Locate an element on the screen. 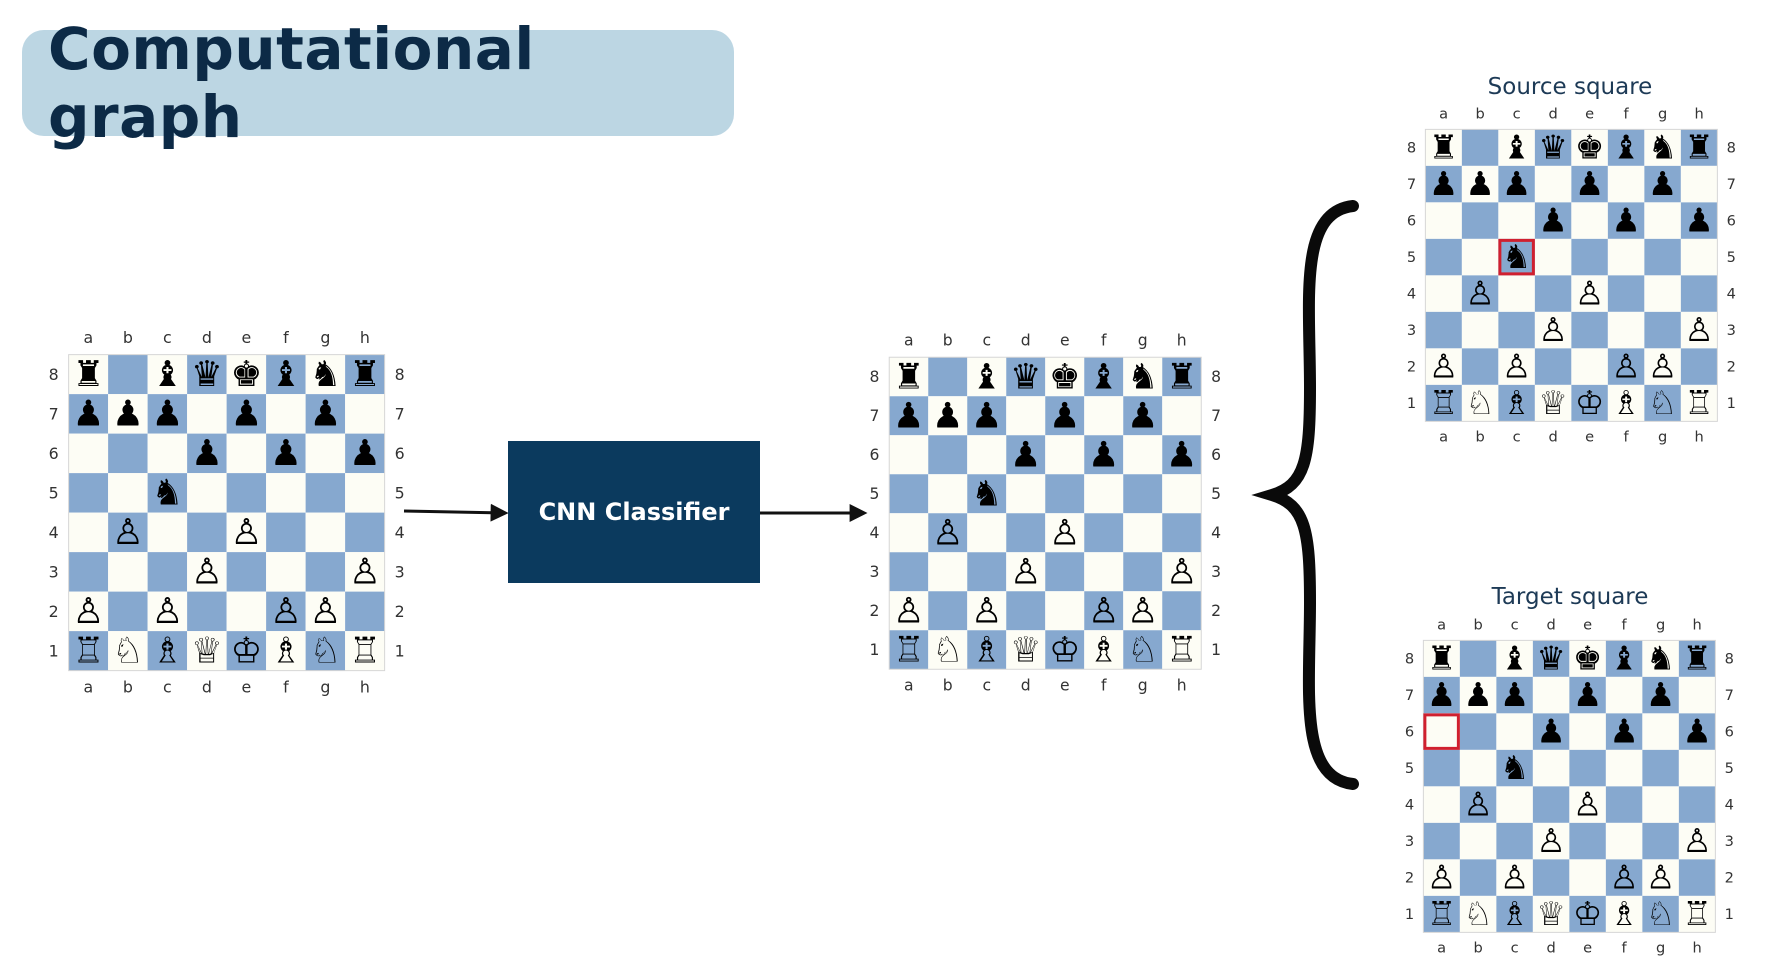 This screenshot has height=976, width=1785. rank-label: 3 is located at coordinates (1408, 841).